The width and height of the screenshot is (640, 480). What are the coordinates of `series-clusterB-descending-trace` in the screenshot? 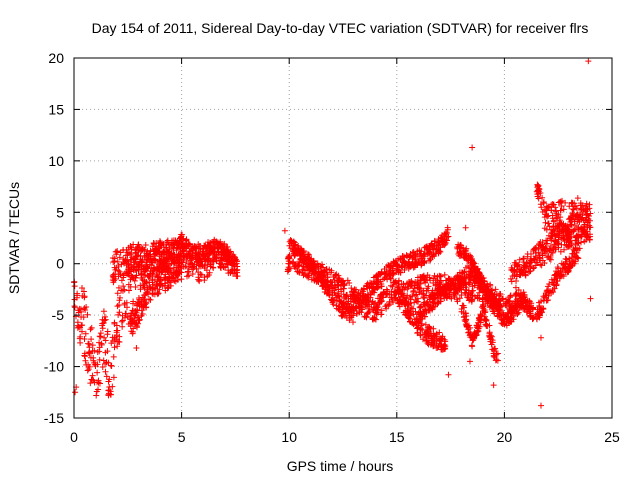 It's located at (321, 281).